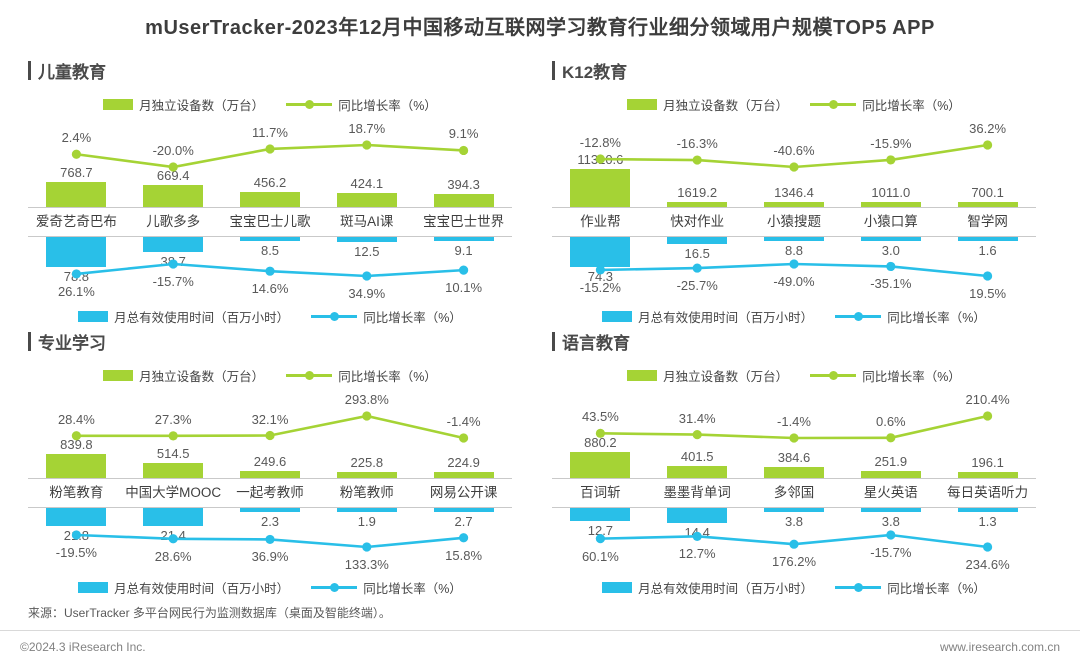  I want to click on usage-growth-label: 176.2%, so click(794, 562).